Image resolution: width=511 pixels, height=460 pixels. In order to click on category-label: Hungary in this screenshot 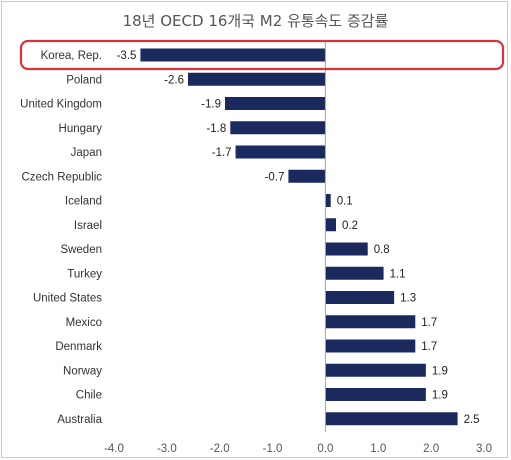, I will do `click(81, 129)`.